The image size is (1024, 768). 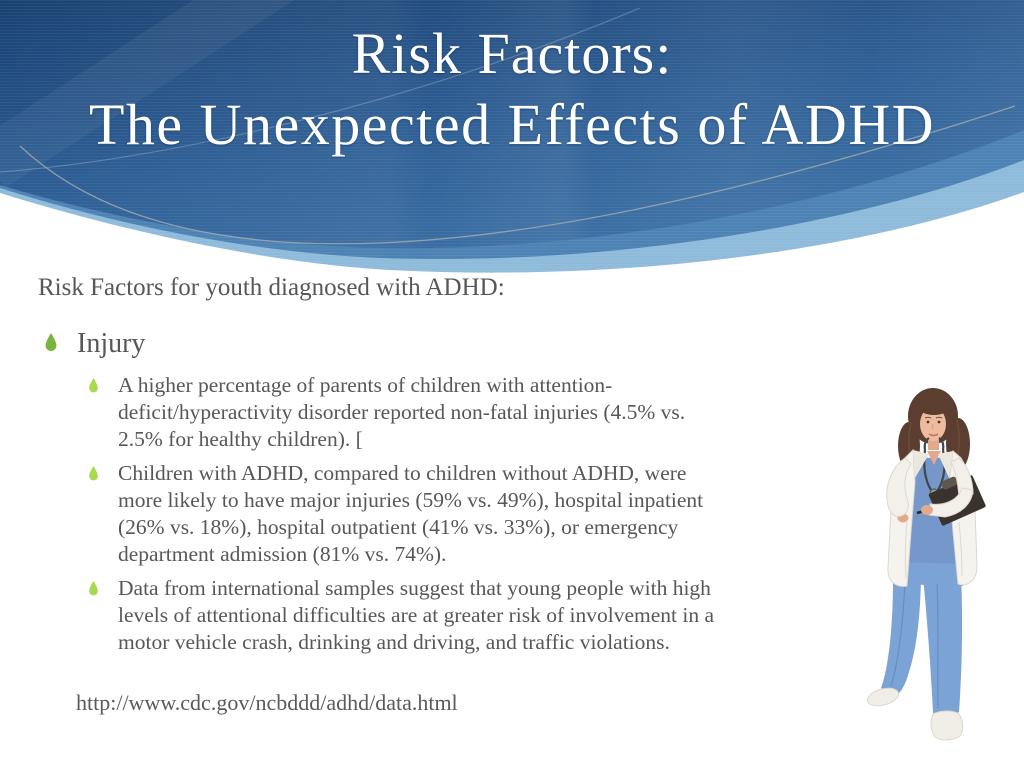 I want to click on clinician-photo, so click(x=930, y=567).